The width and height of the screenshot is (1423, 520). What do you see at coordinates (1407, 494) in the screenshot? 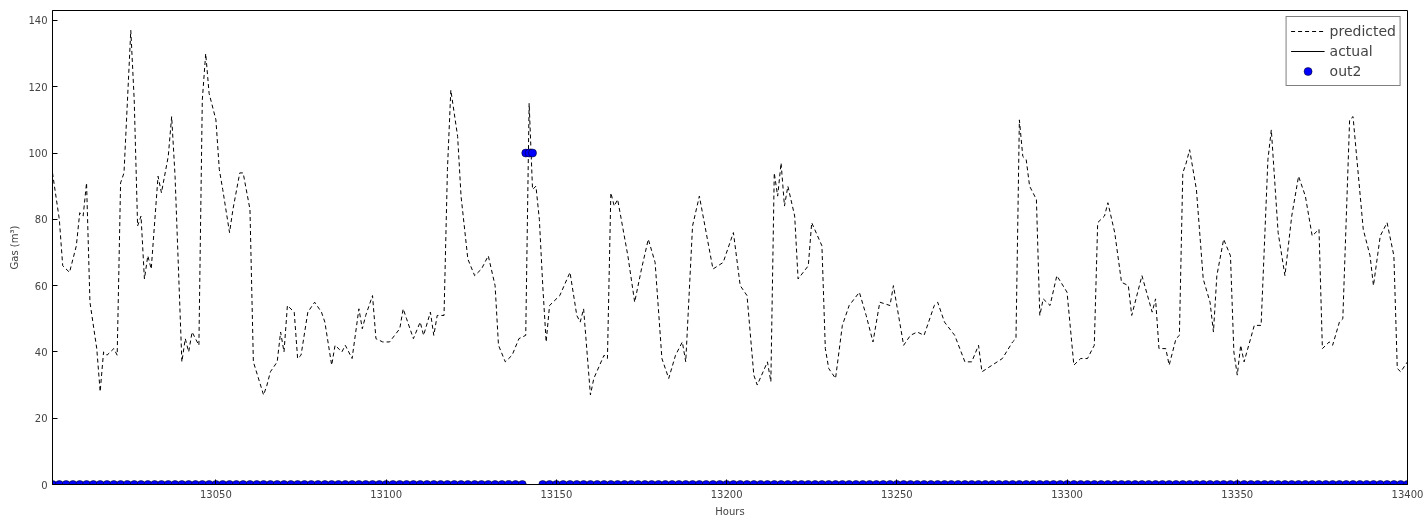
I see `x-tick-label: 13400` at bounding box center [1407, 494].